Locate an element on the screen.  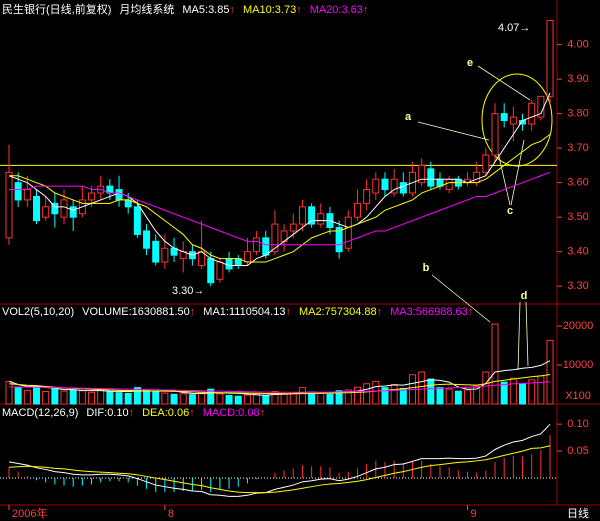
y-tick-label: 3.90 is located at coordinates (577, 79).